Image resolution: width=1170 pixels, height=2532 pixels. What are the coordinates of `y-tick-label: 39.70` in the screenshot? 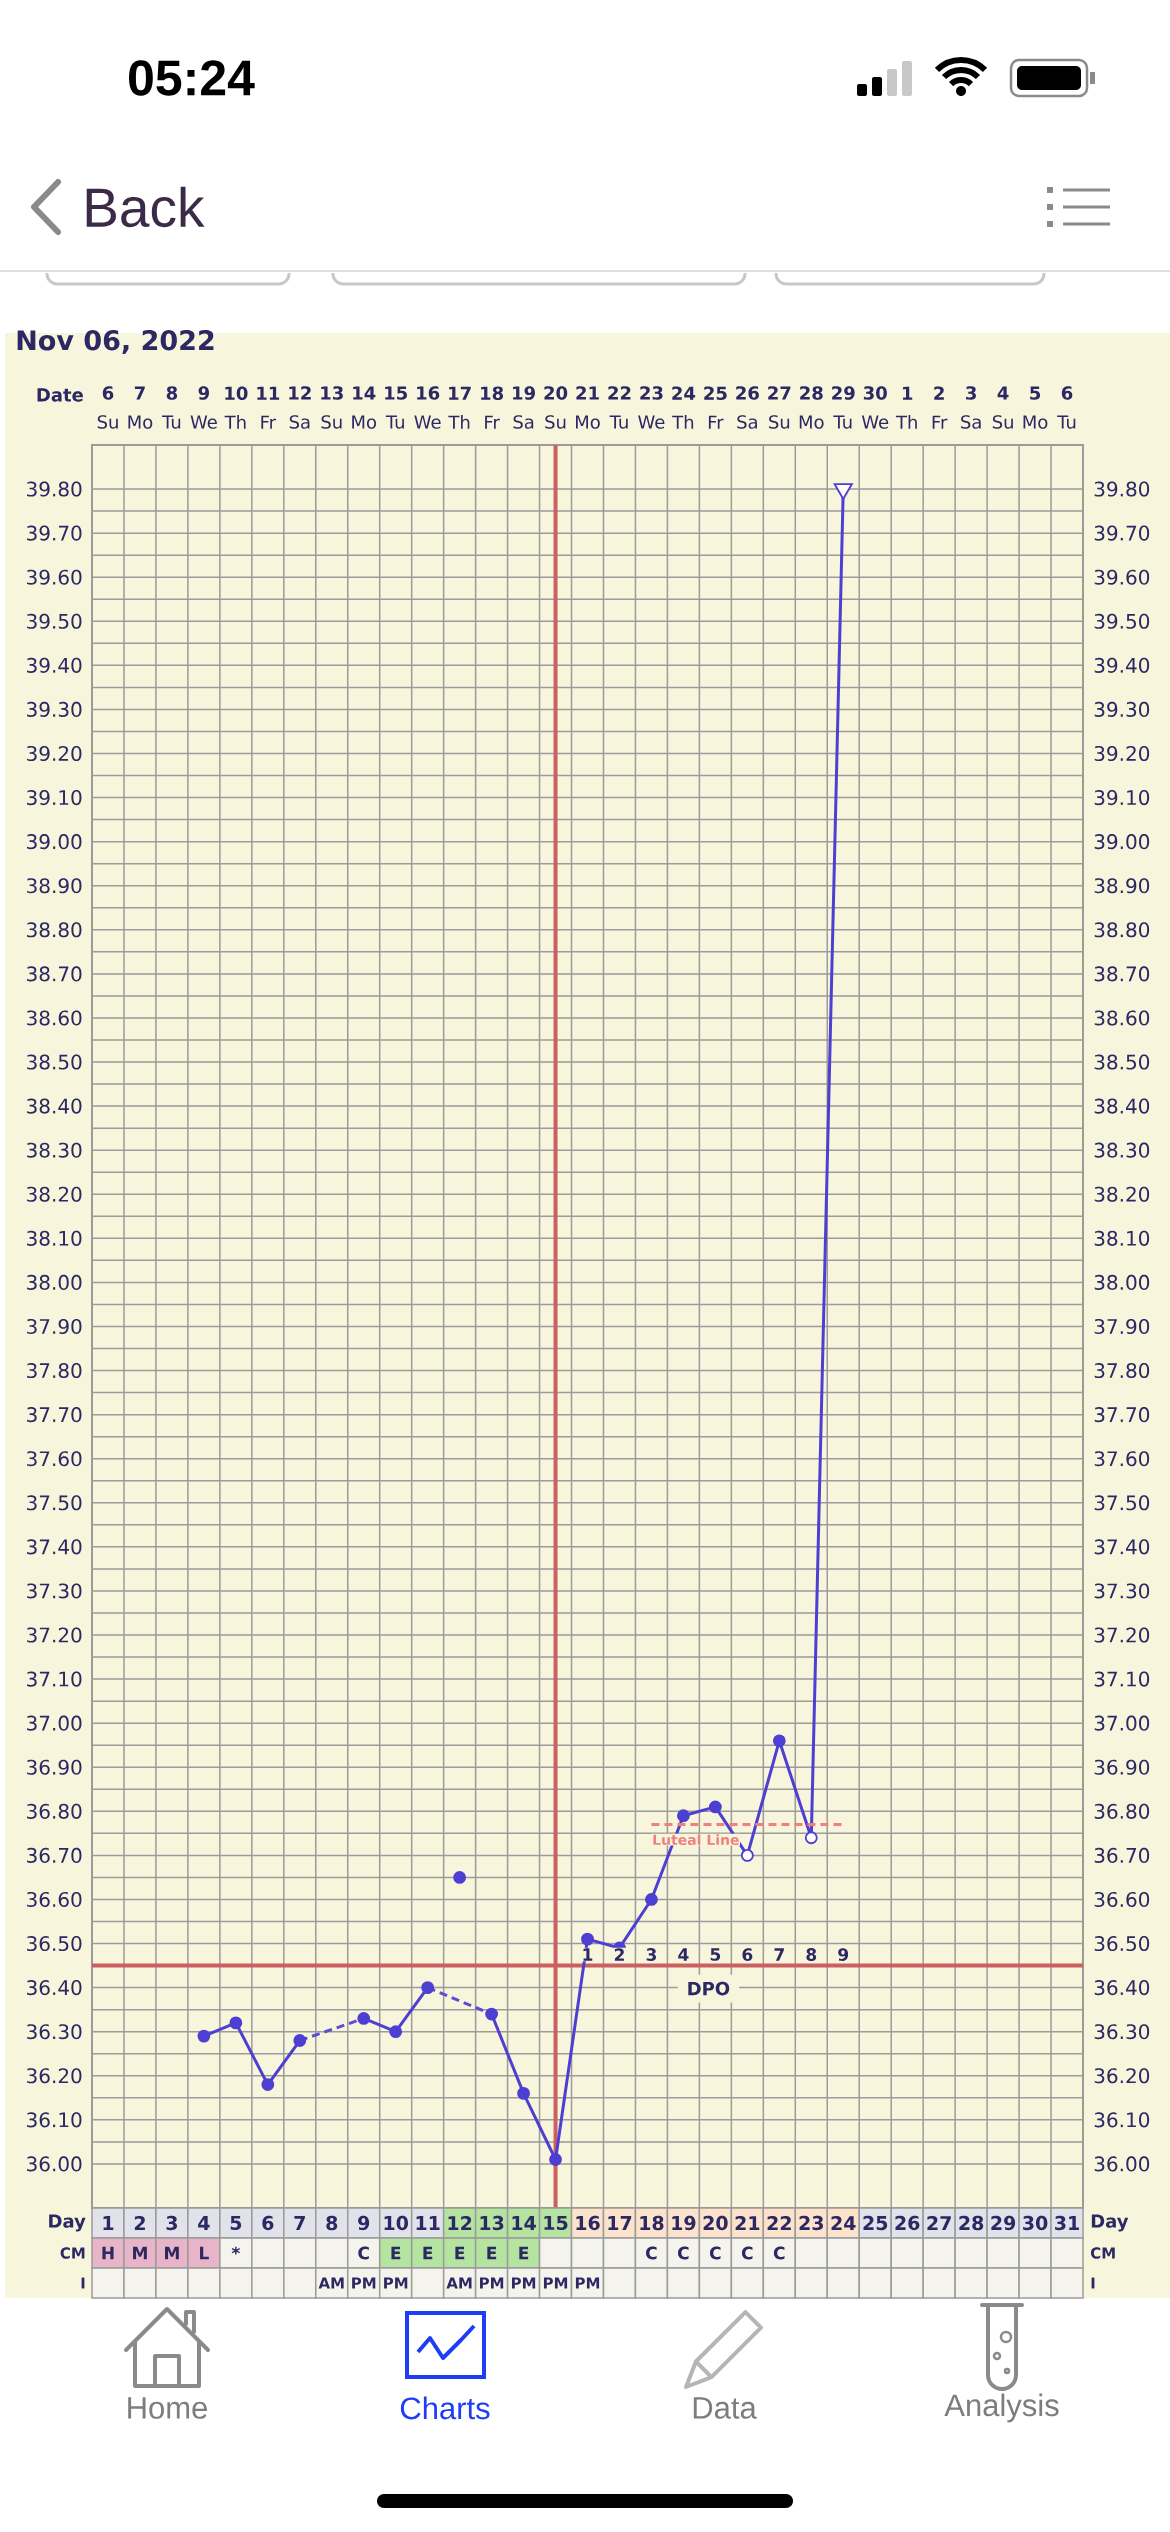 It's located at (54, 533).